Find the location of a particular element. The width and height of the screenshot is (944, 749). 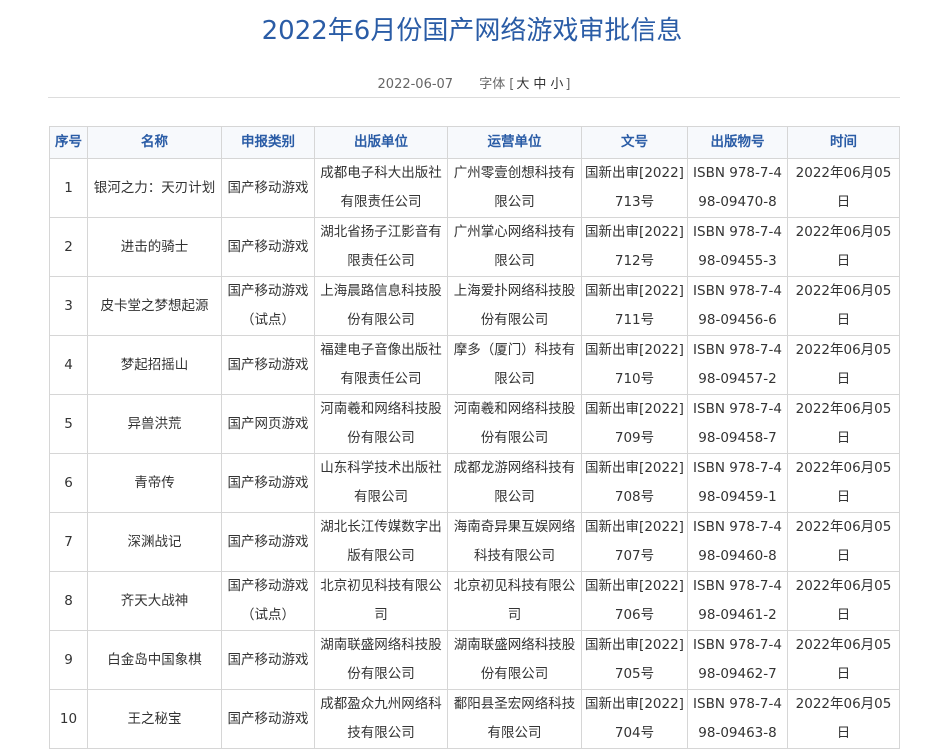

cell-operator: 湖南联盛网络科技股份有限公司 is located at coordinates (514, 660).